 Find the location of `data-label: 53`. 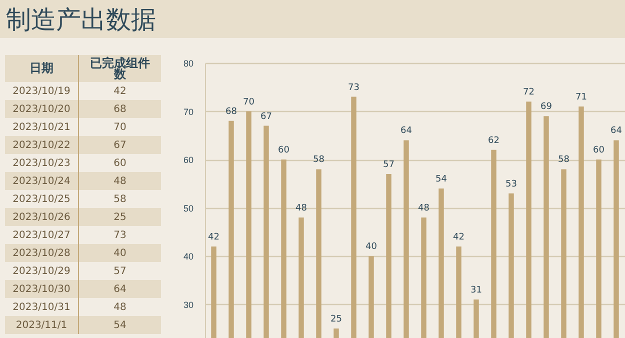

data-label: 53 is located at coordinates (511, 184).